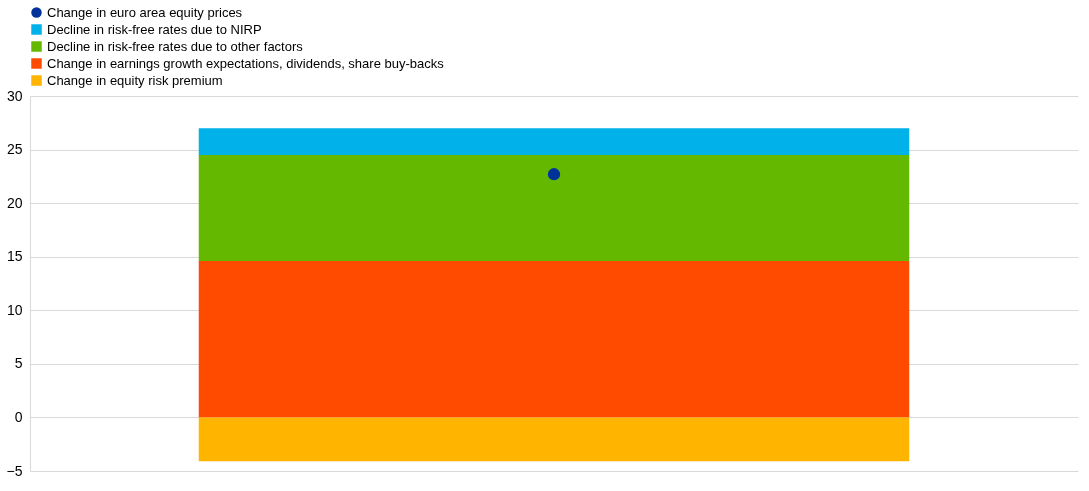 This screenshot has width=1089, height=491. What do you see at coordinates (135, 80) in the screenshot?
I see `legend-label: Change in equity risk premium` at bounding box center [135, 80].